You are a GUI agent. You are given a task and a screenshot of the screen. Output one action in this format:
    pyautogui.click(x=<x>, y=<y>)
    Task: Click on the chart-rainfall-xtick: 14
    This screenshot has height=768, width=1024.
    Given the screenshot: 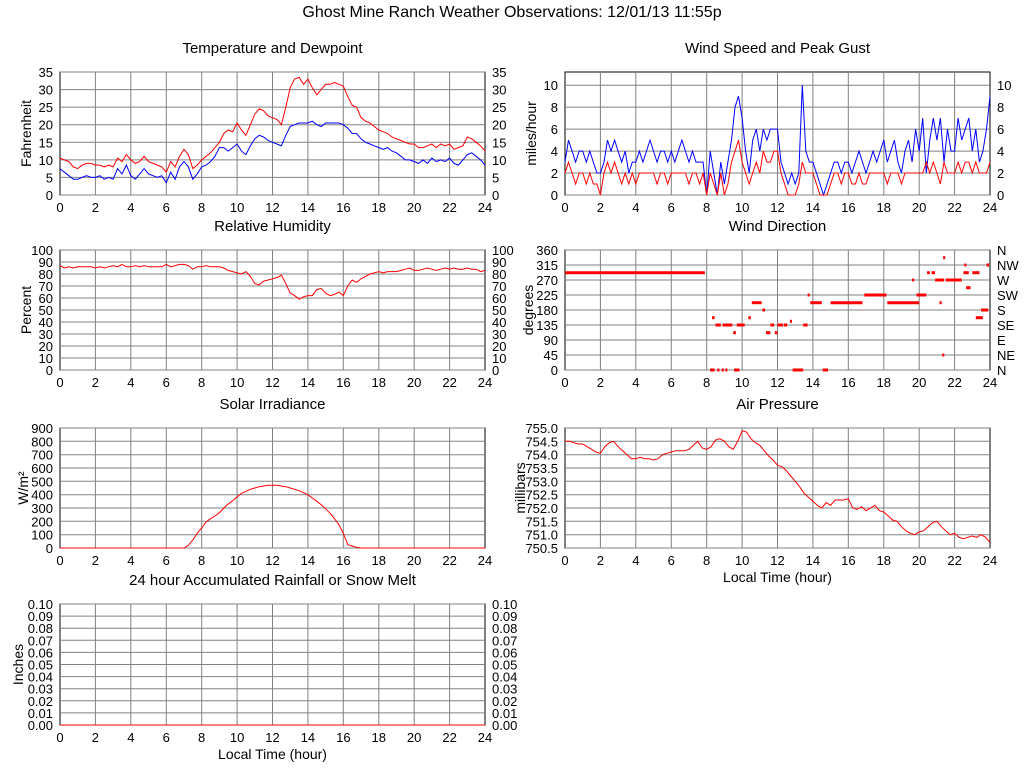 What is the action you would take?
    pyautogui.click(x=308, y=737)
    